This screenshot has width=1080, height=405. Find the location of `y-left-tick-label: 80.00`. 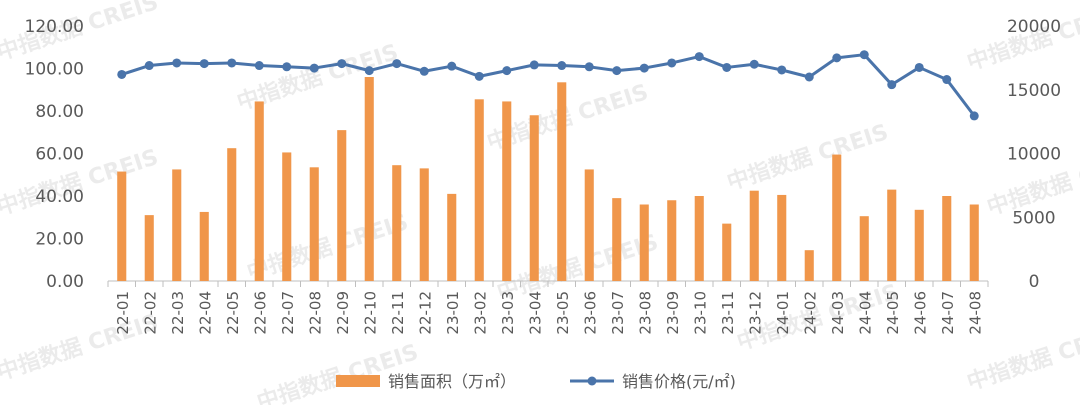

y-left-tick-label: 80.00 is located at coordinates (59, 112).